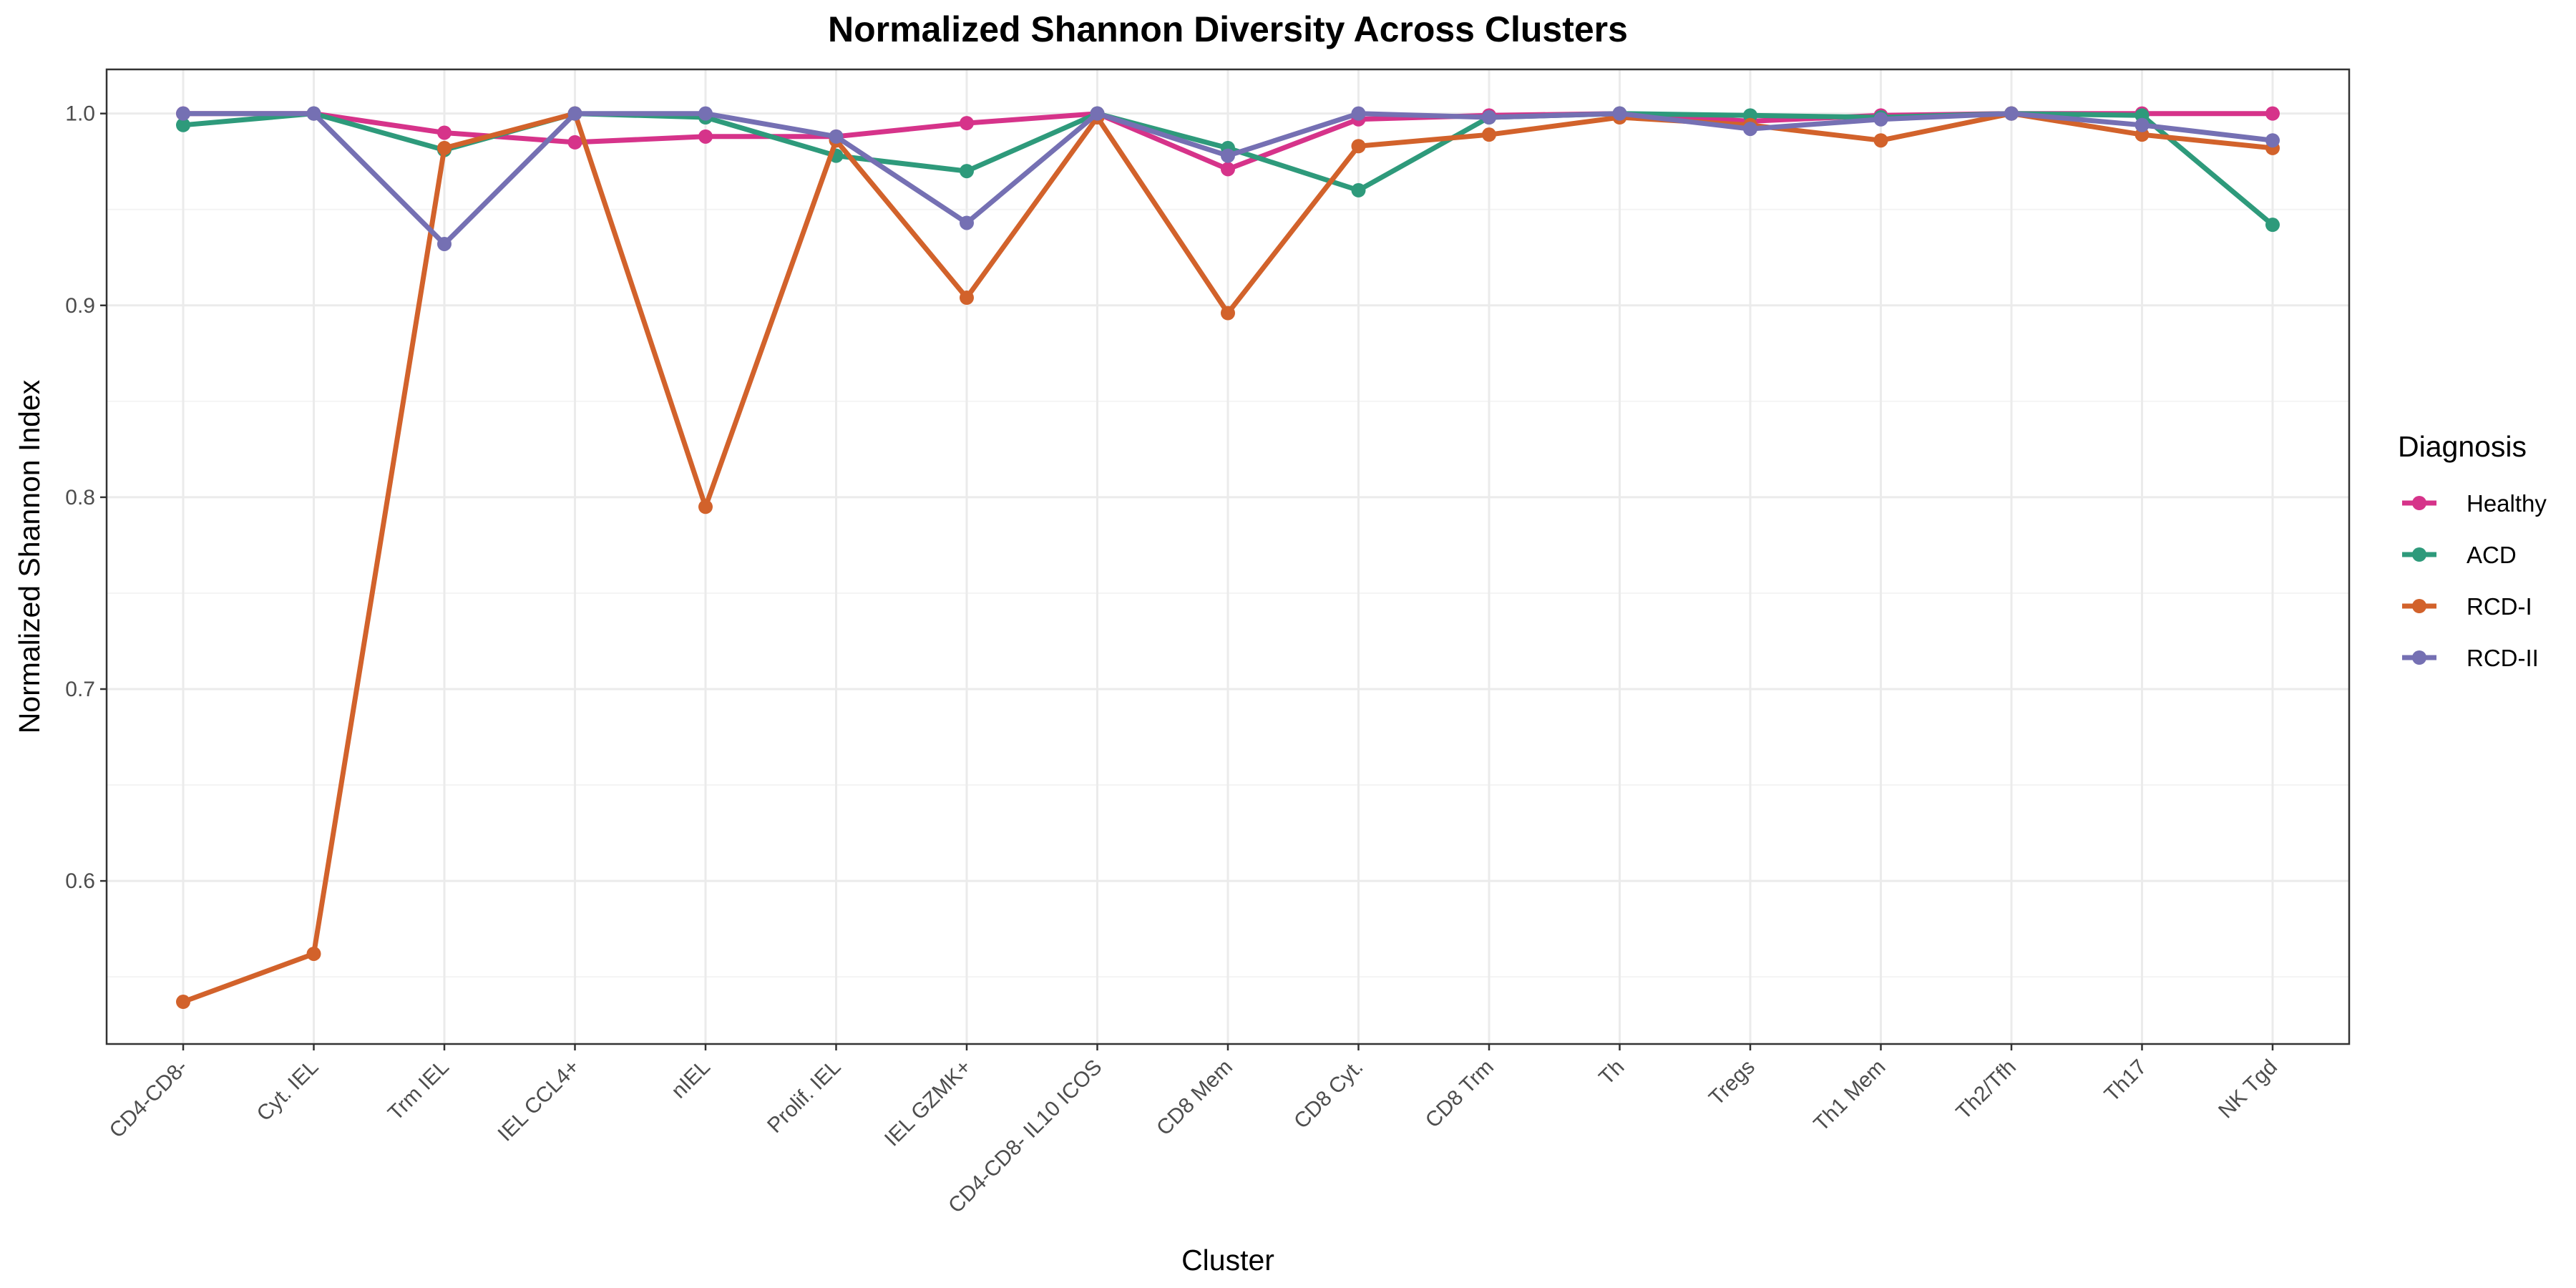 Image resolution: width=2576 pixels, height=1288 pixels. What do you see at coordinates (1328, 1094) in the screenshot?
I see `x-tick-label: CD8 Cyt.` at bounding box center [1328, 1094].